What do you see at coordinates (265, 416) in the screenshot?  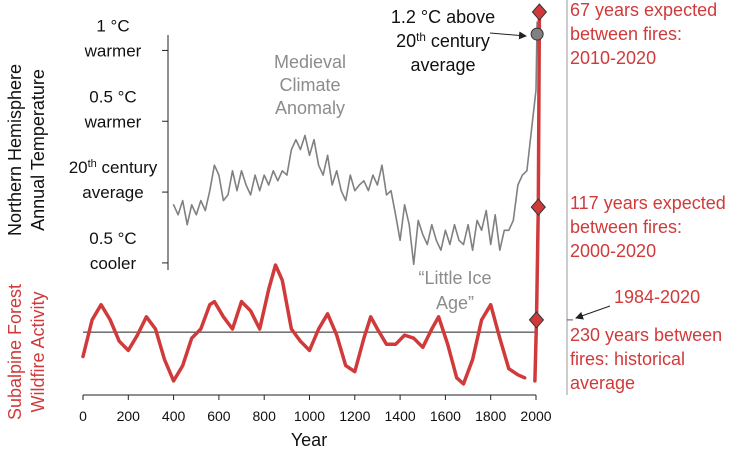 I see `x-tick-label: 800` at bounding box center [265, 416].